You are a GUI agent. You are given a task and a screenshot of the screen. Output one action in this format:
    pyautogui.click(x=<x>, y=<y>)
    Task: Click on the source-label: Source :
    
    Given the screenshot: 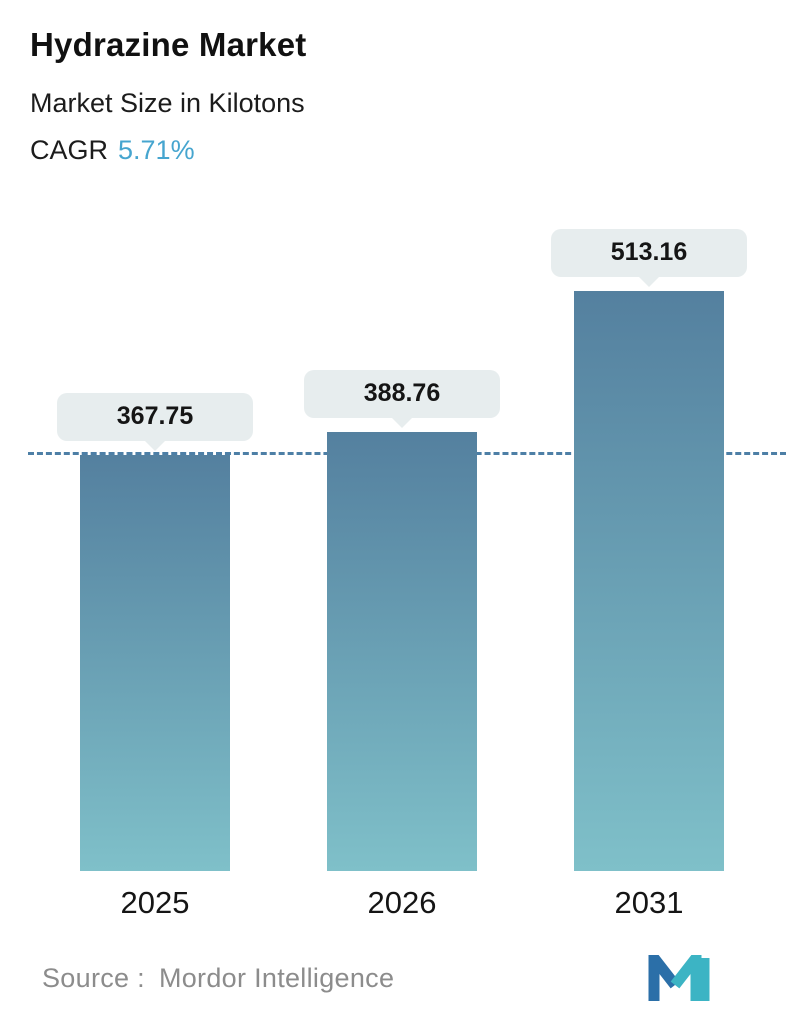 What is the action you would take?
    pyautogui.click(x=93, y=977)
    